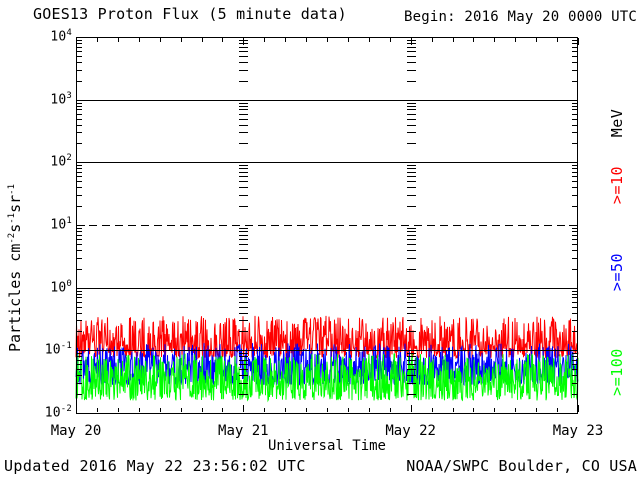  What do you see at coordinates (617, 185) in the screenshot?
I see `channel-label-10: >=10` at bounding box center [617, 185].